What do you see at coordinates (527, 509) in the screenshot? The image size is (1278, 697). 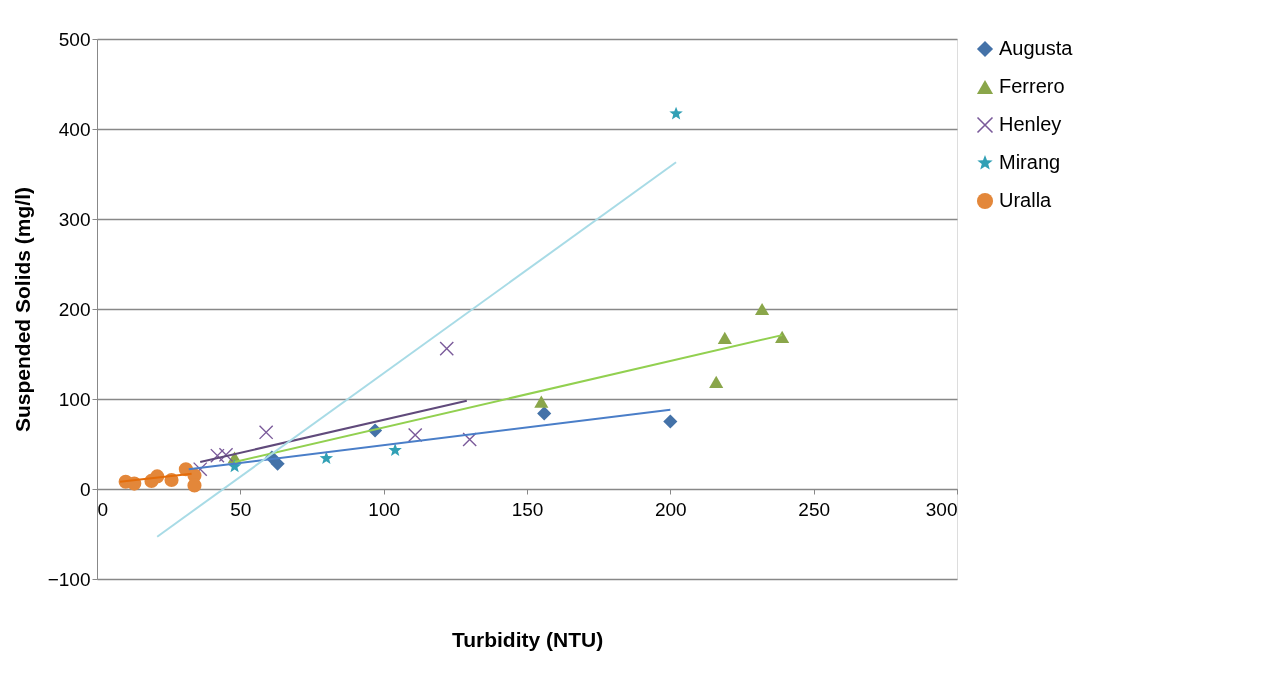 I see `x-tick-label: 150` at bounding box center [527, 509].